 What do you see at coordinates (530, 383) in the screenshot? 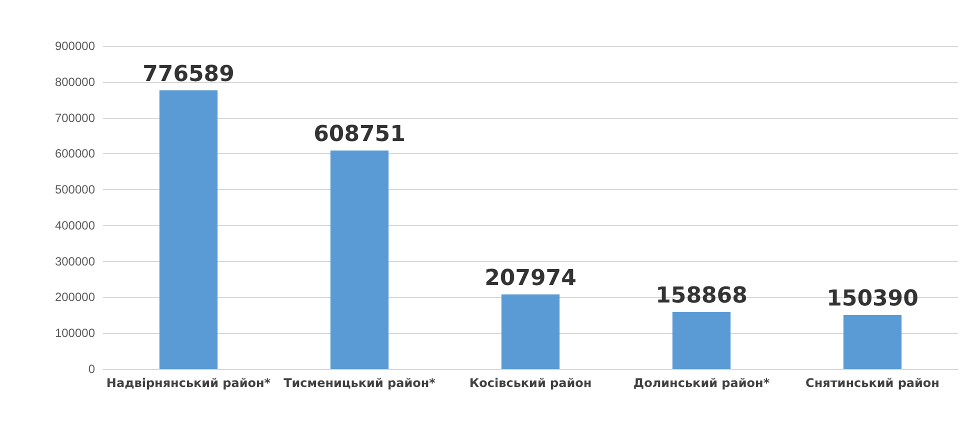
I see `x-tick-label: Косівський район` at bounding box center [530, 383].